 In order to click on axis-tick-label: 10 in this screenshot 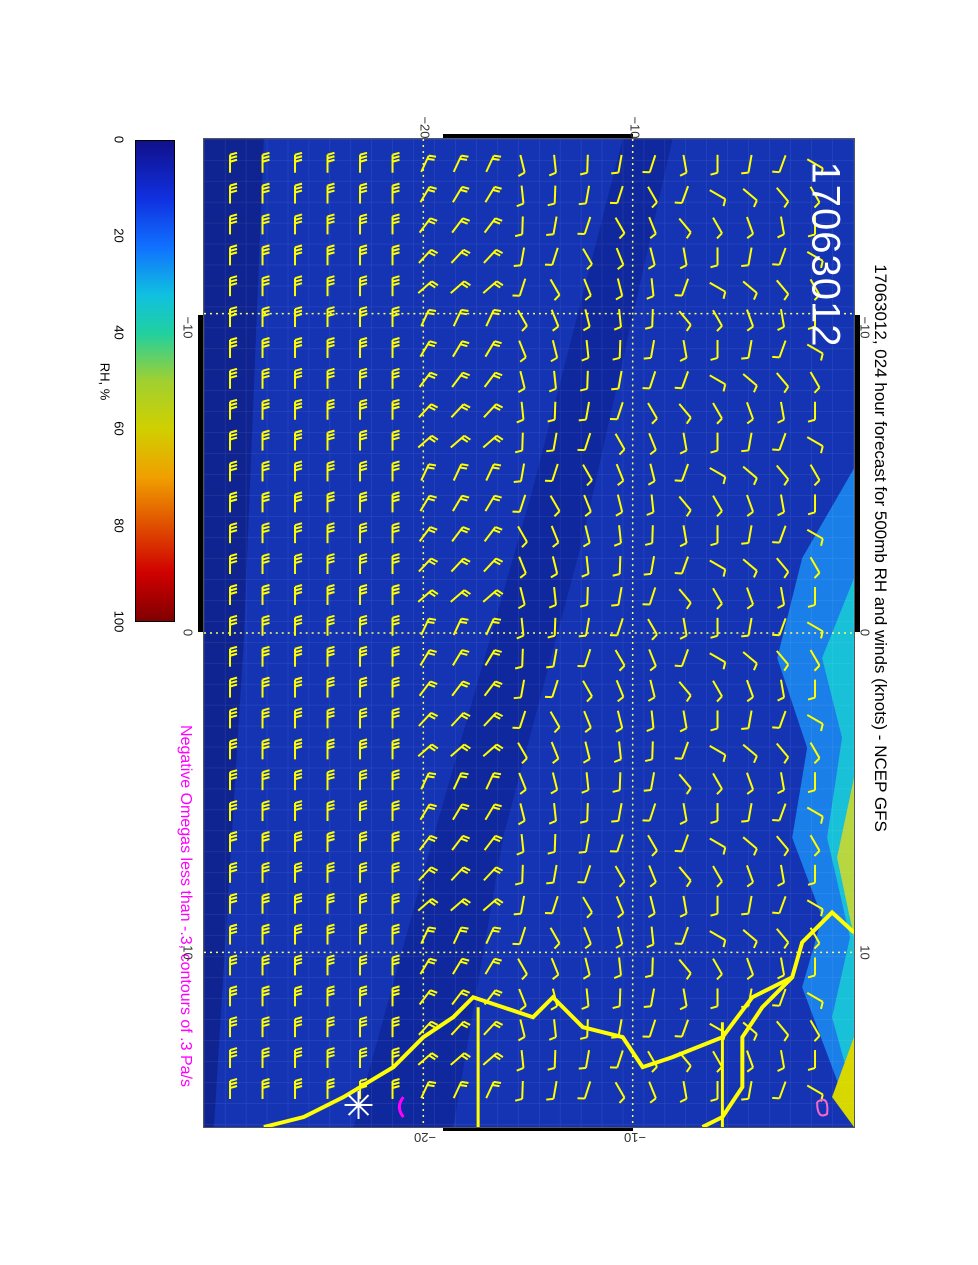, I will do `click(865, 952)`.